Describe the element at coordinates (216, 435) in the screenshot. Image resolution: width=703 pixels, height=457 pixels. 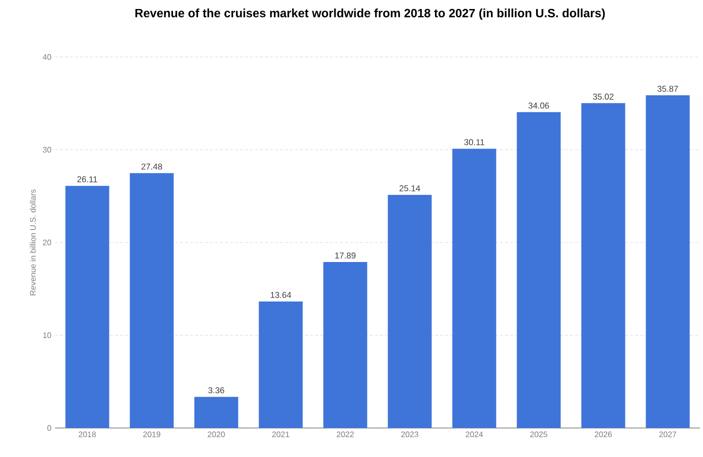
I see `x-tick-label: 2020` at that location.